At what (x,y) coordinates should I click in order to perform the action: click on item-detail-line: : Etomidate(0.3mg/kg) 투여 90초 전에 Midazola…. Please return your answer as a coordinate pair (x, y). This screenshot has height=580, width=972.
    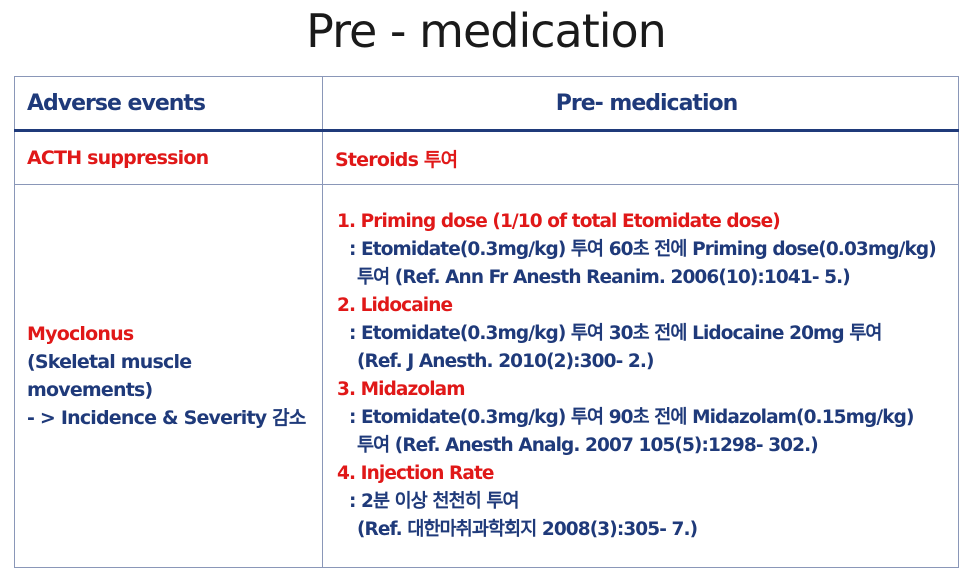
    Looking at the image, I should click on (631, 417).